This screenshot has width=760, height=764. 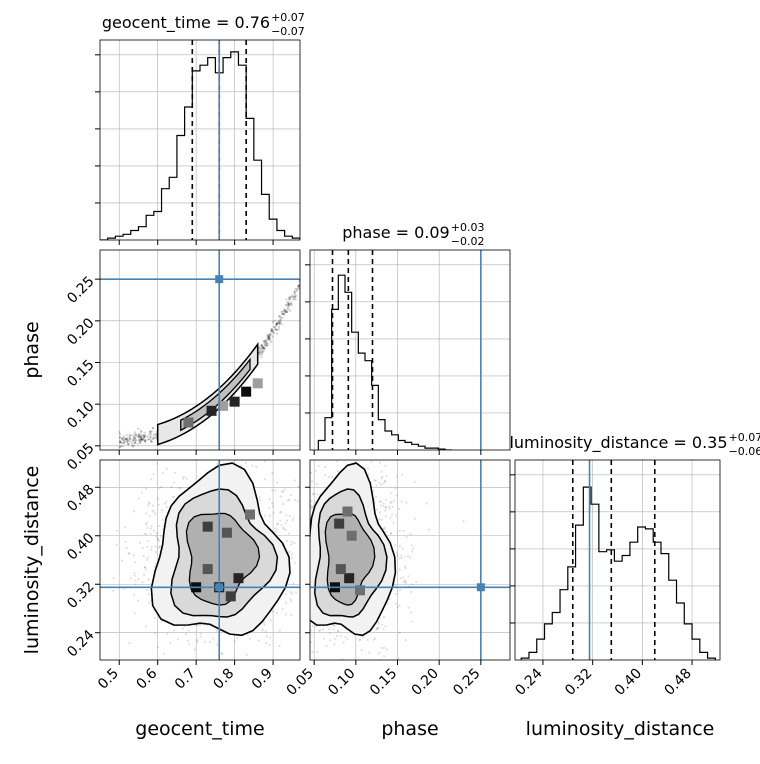 I want to click on x-tick-label: 0.8, so click(x=223, y=679).